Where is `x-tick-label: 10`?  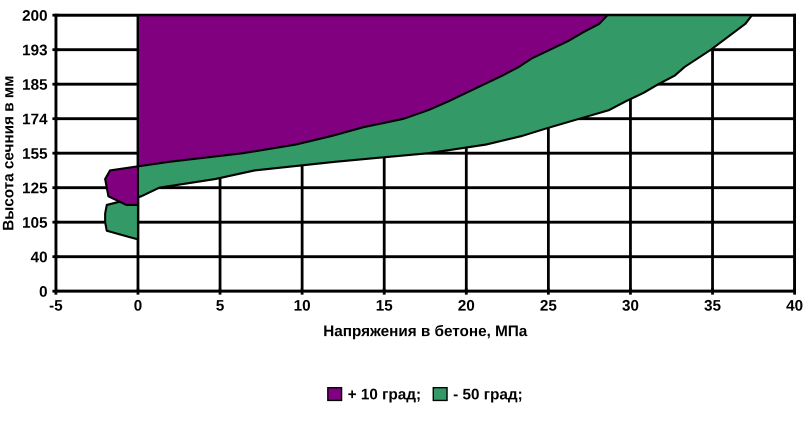
x-tick-label: 10 is located at coordinates (302, 305).